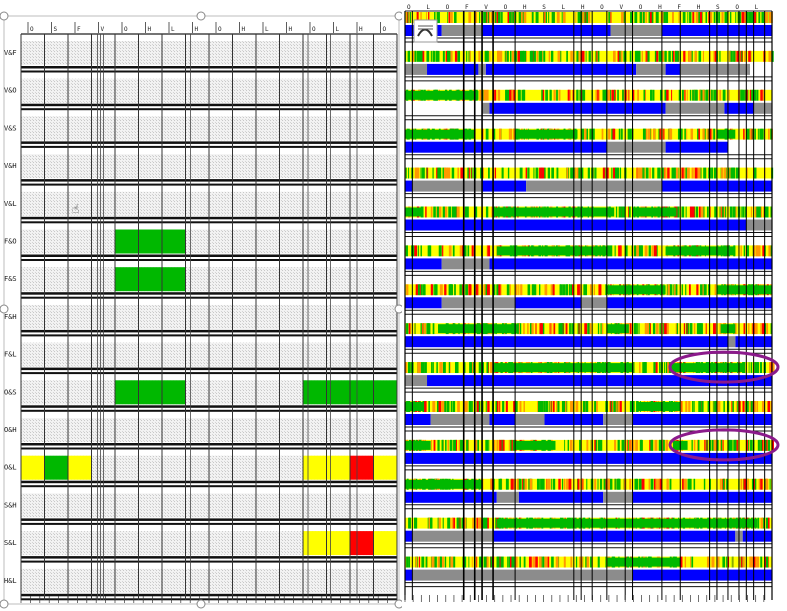 The height and width of the screenshot is (611, 787). What do you see at coordinates (338, 29) in the screenshot?
I see `top-tick-label: L` at bounding box center [338, 29].